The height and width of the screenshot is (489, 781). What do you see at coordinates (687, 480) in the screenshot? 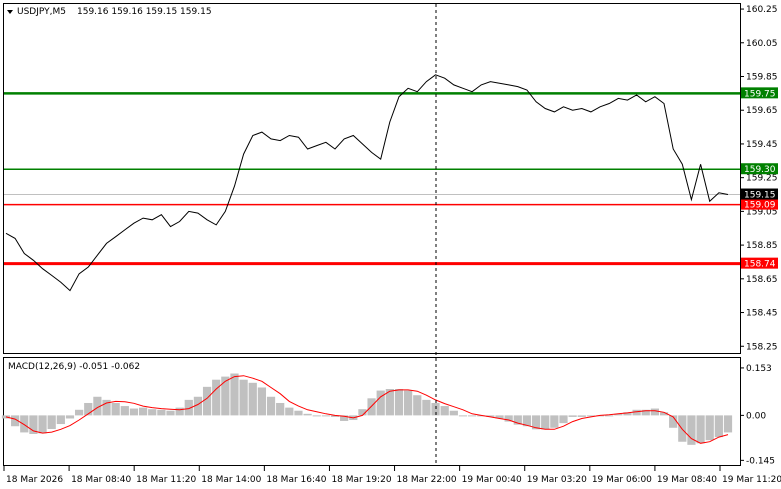
I see `time-axis-label: 19 Mar 08:40` at bounding box center [687, 480].